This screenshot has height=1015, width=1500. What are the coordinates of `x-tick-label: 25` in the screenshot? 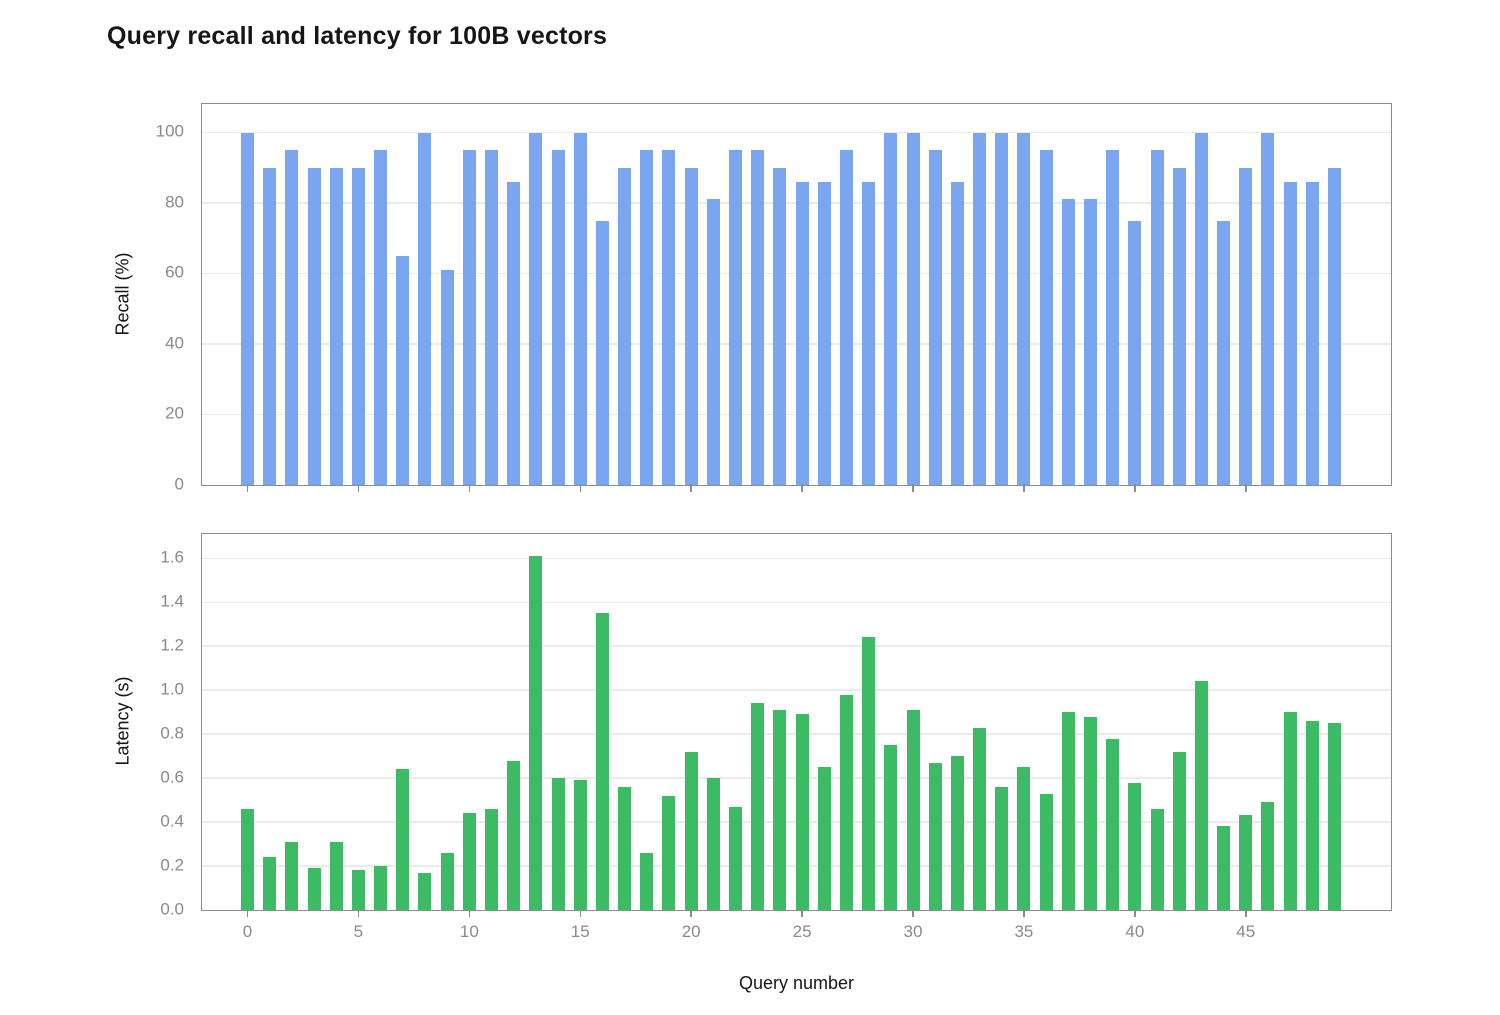 It's located at (802, 931).